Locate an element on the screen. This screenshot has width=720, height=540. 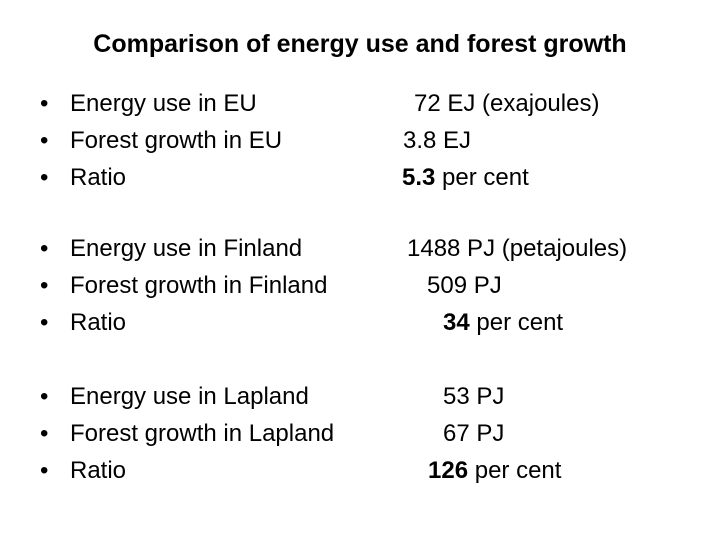
row-label: Energy use in Finland is located at coordinates (186, 248).